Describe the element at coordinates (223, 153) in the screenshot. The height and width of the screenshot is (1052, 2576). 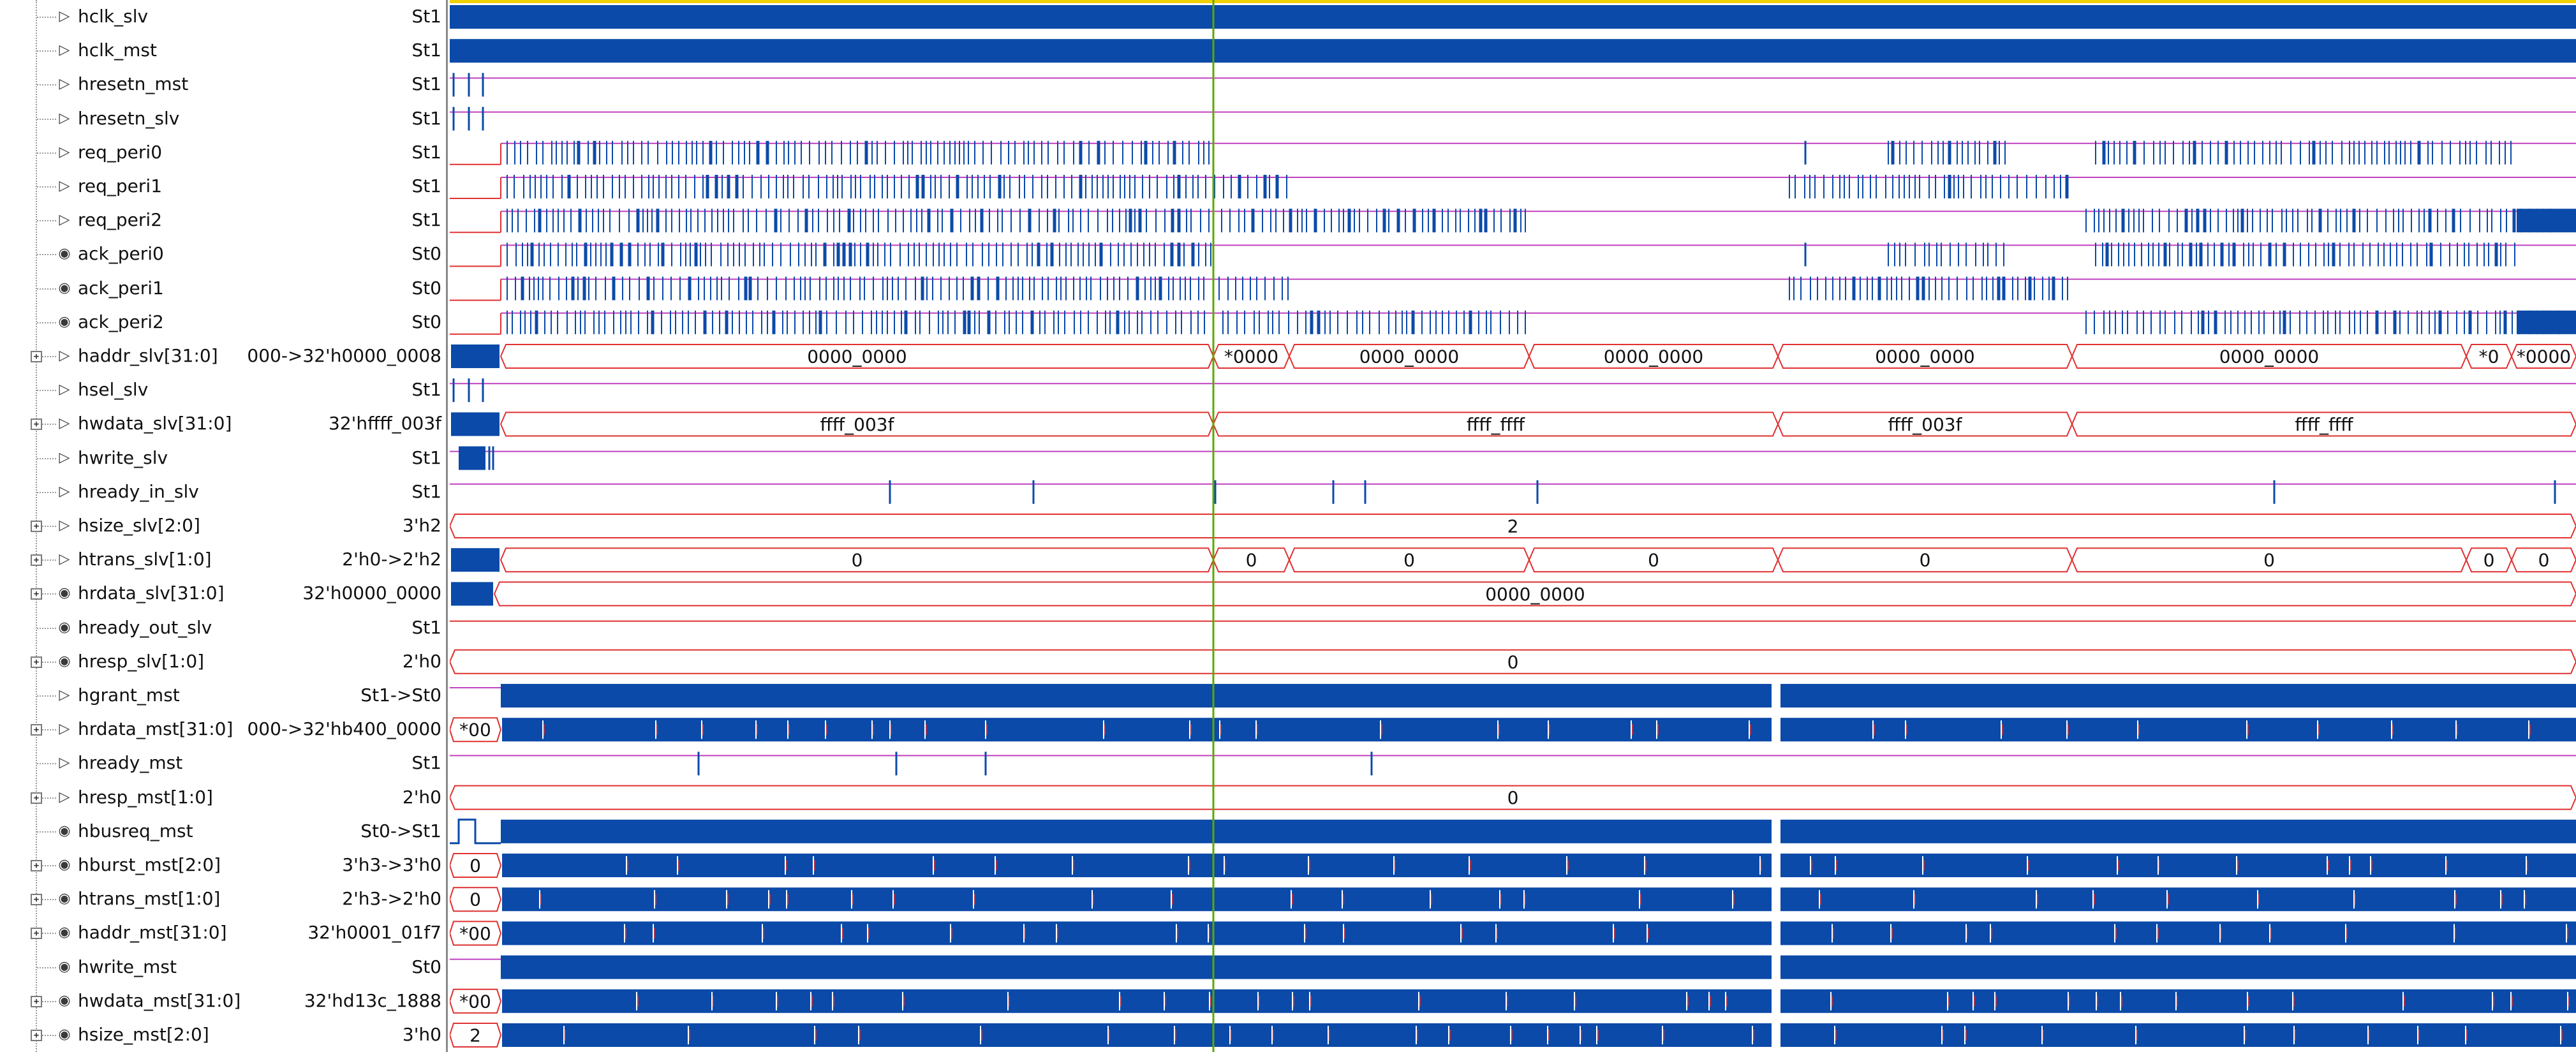
I see `signal-row: ▷ req_peri0 St1` at that location.